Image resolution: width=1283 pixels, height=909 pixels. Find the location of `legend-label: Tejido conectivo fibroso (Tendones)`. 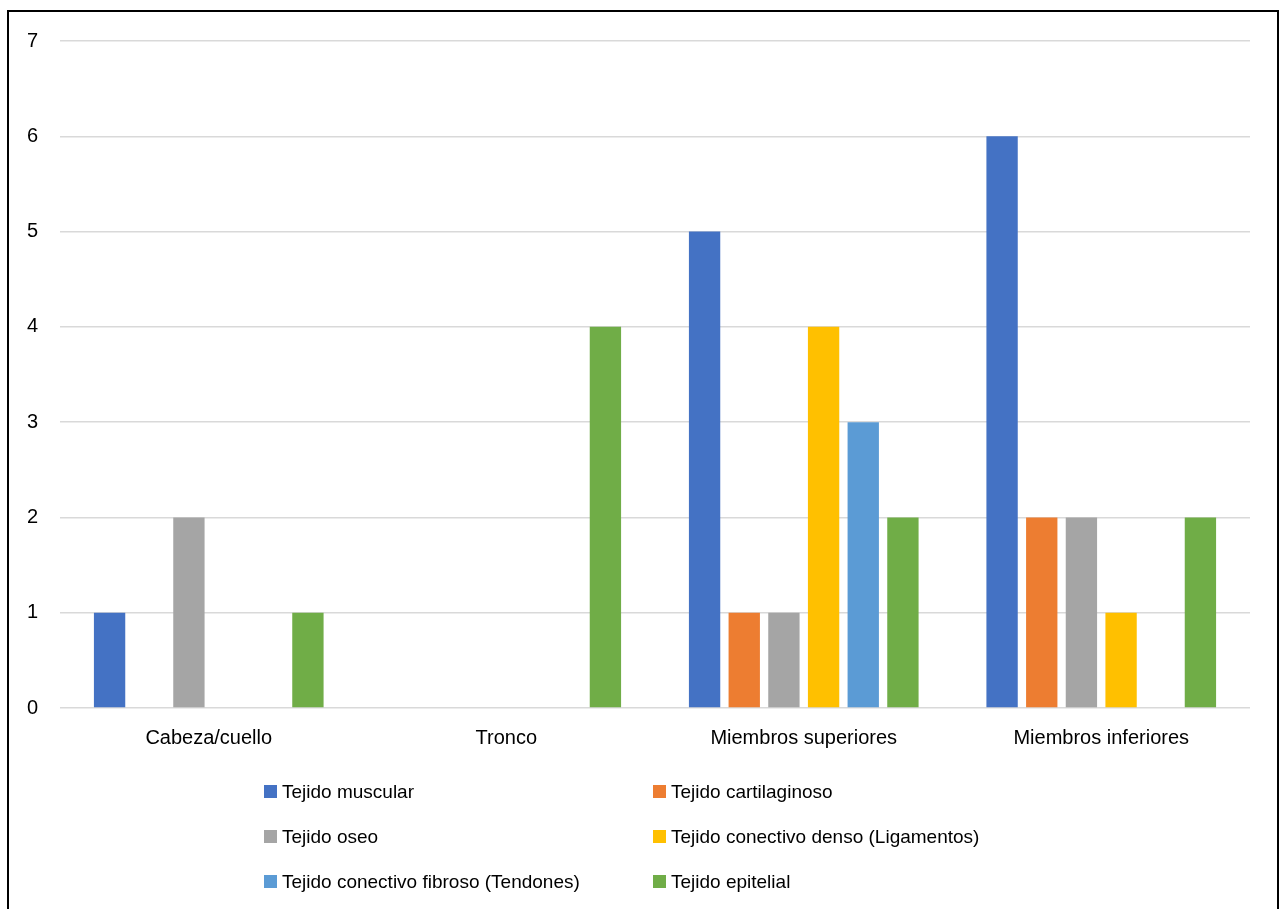

legend-label: Tejido conectivo fibroso (Tendones) is located at coordinates (431, 881).